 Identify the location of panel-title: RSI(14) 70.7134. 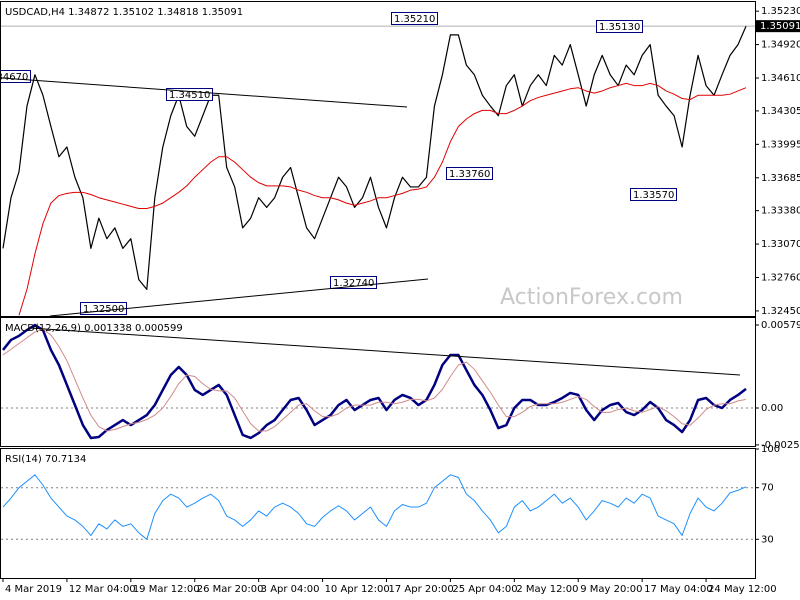
(45, 459).